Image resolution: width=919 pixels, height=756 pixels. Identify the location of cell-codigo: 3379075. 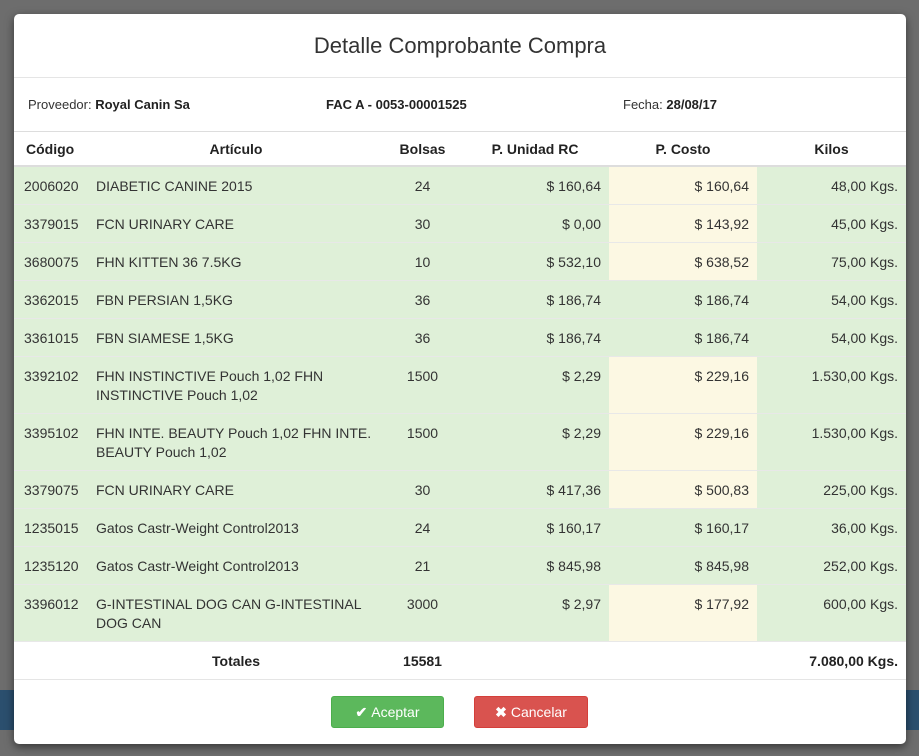
(51, 489).